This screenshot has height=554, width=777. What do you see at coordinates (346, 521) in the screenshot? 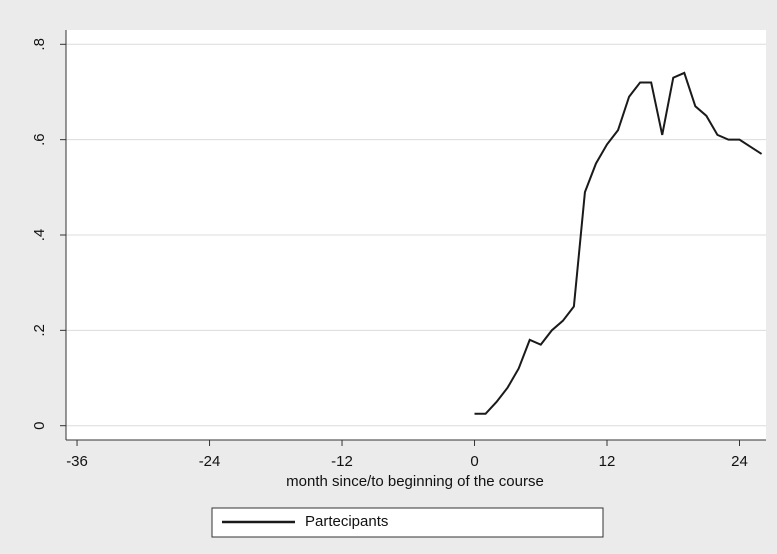
I see `legend-label: Partecipants` at bounding box center [346, 521].